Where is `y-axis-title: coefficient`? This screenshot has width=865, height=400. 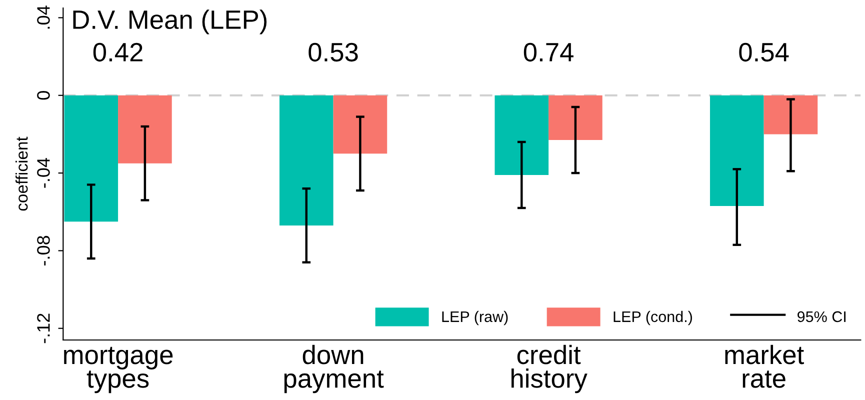 y-axis-title: coefficient is located at coordinates (22, 173).